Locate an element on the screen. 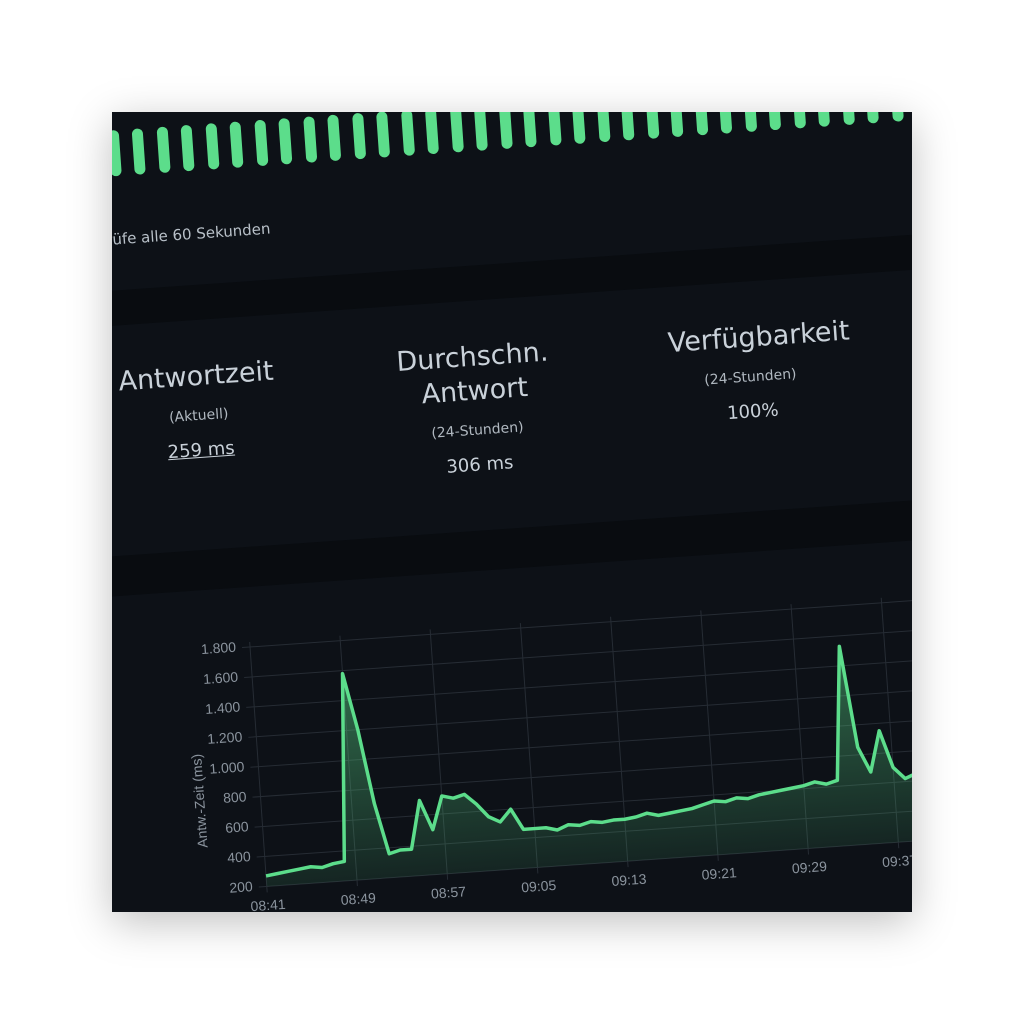  area is located at coordinates (589, 766).